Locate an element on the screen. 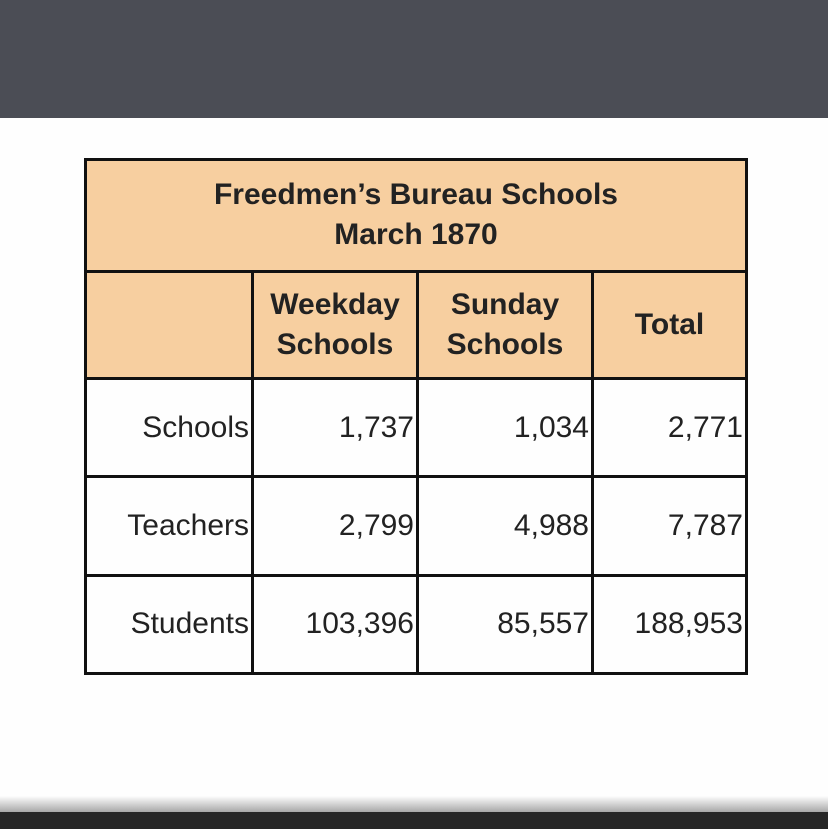 This screenshot has height=829, width=828. table-row: Students 103,396 85,557 188,953 is located at coordinates (416, 624).